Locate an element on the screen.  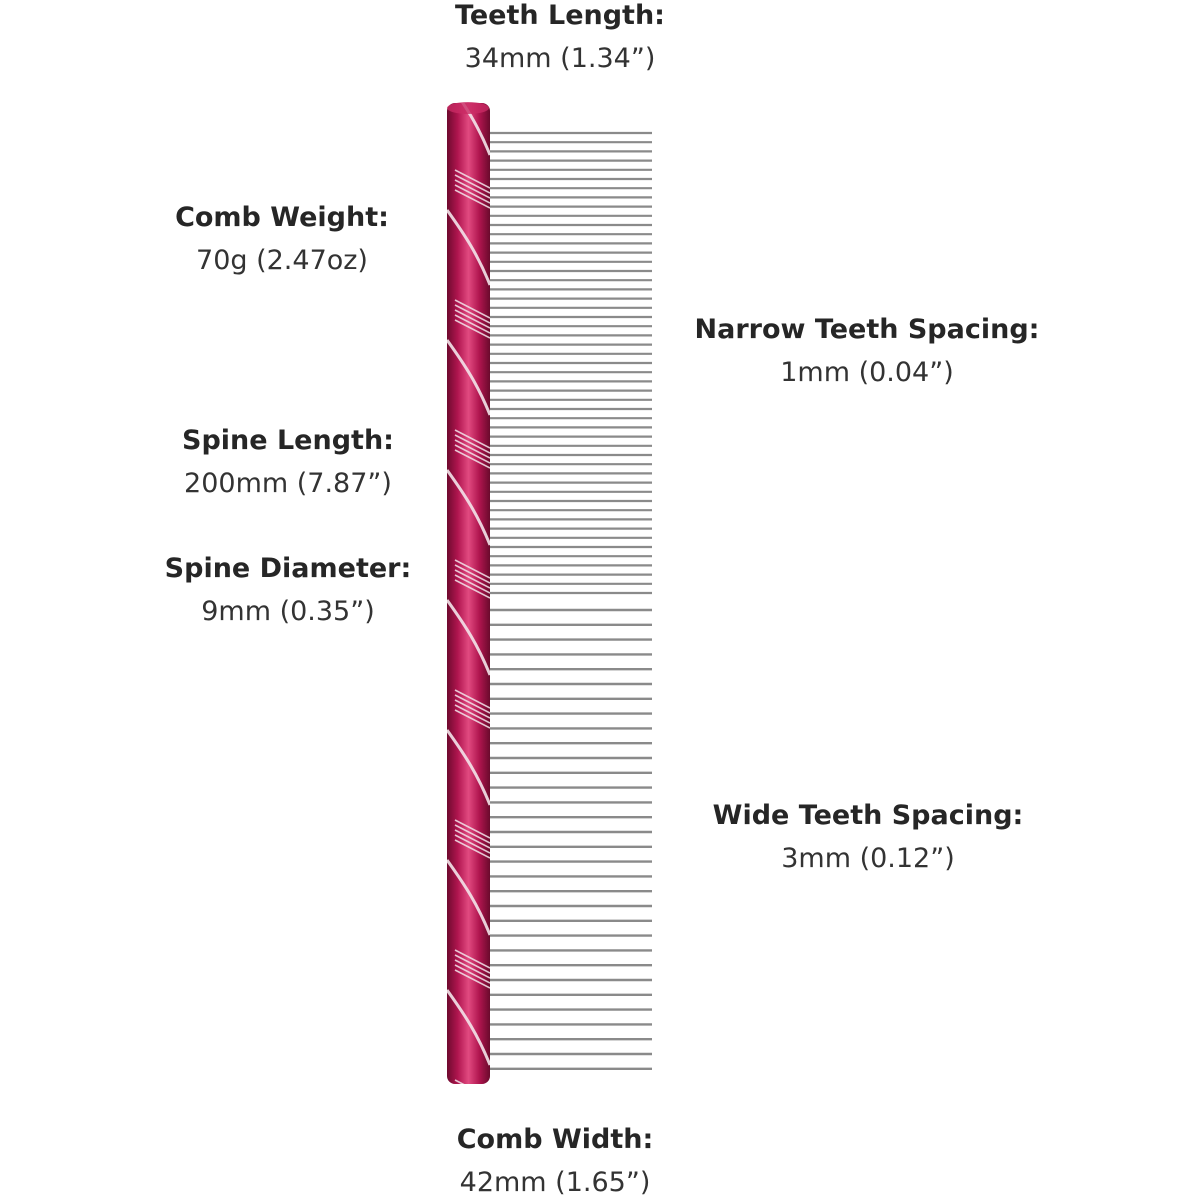
spec-teeth-length: Teeth Length: 34mm (1.34”) is located at coordinates (560, 40).